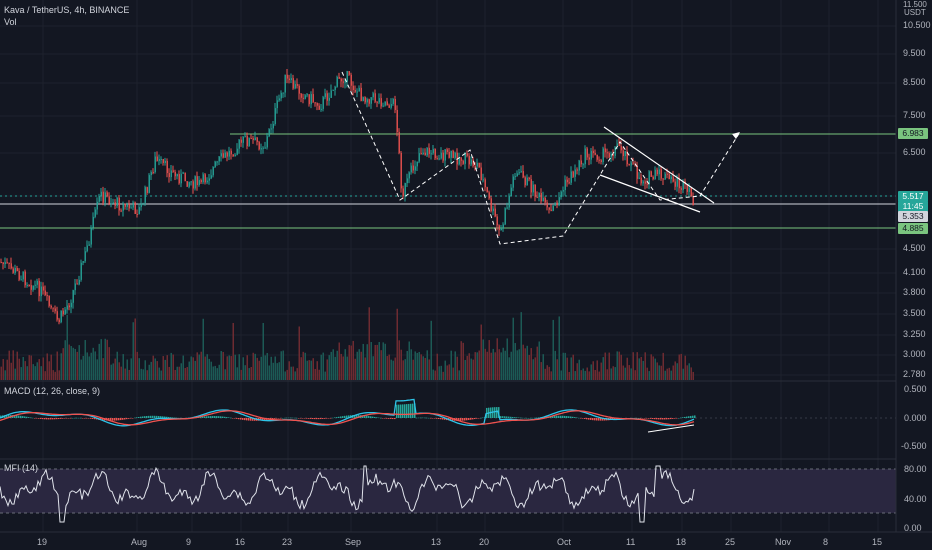 The height and width of the screenshot is (550, 932). Describe the element at coordinates (353, 542) in the screenshot. I see `time-axis-tick: Sep` at that location.